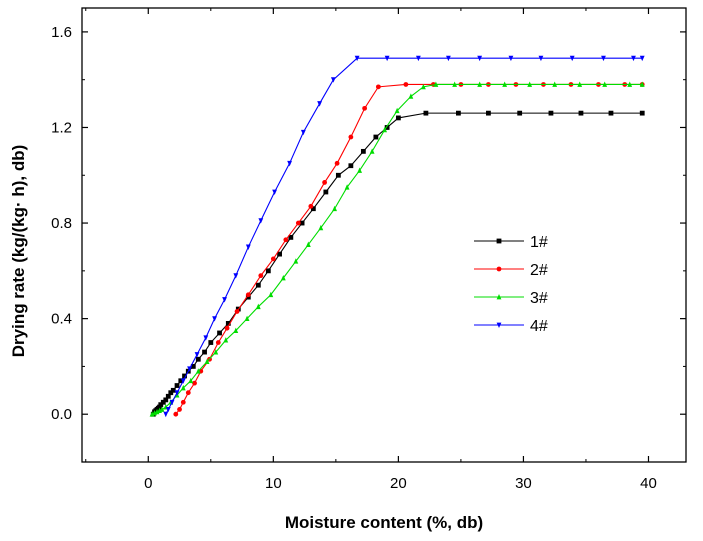 This screenshot has width=703, height=541. What do you see at coordinates (61, 319) in the screenshot?
I see `y-tick-label: 0.4` at bounding box center [61, 319].